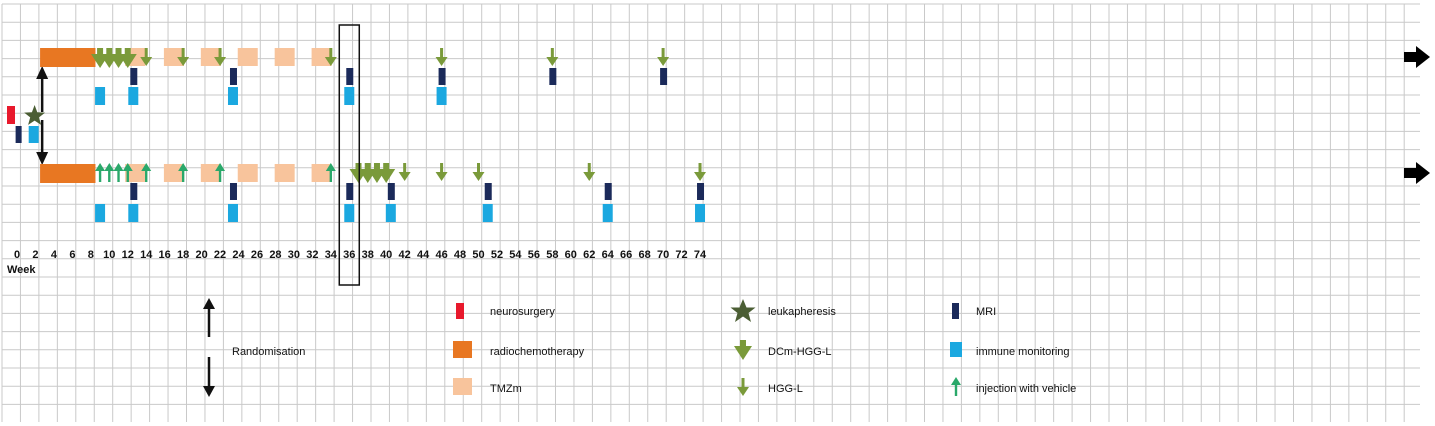 This screenshot has height=426, width=1435. What do you see at coordinates (800, 352) in the screenshot?
I see `legend-dc-hgg-label: DCm-HGG-L` at bounding box center [800, 352].